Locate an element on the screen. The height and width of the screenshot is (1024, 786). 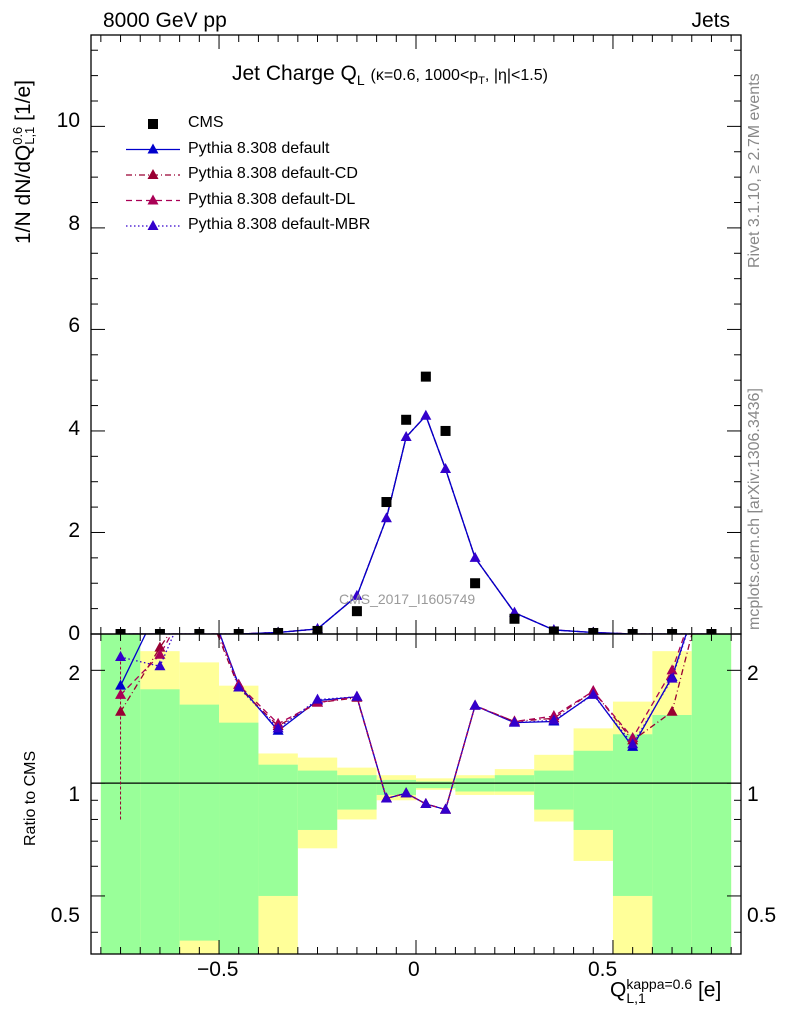
legend-marker-square is located at coordinates (153, 124).